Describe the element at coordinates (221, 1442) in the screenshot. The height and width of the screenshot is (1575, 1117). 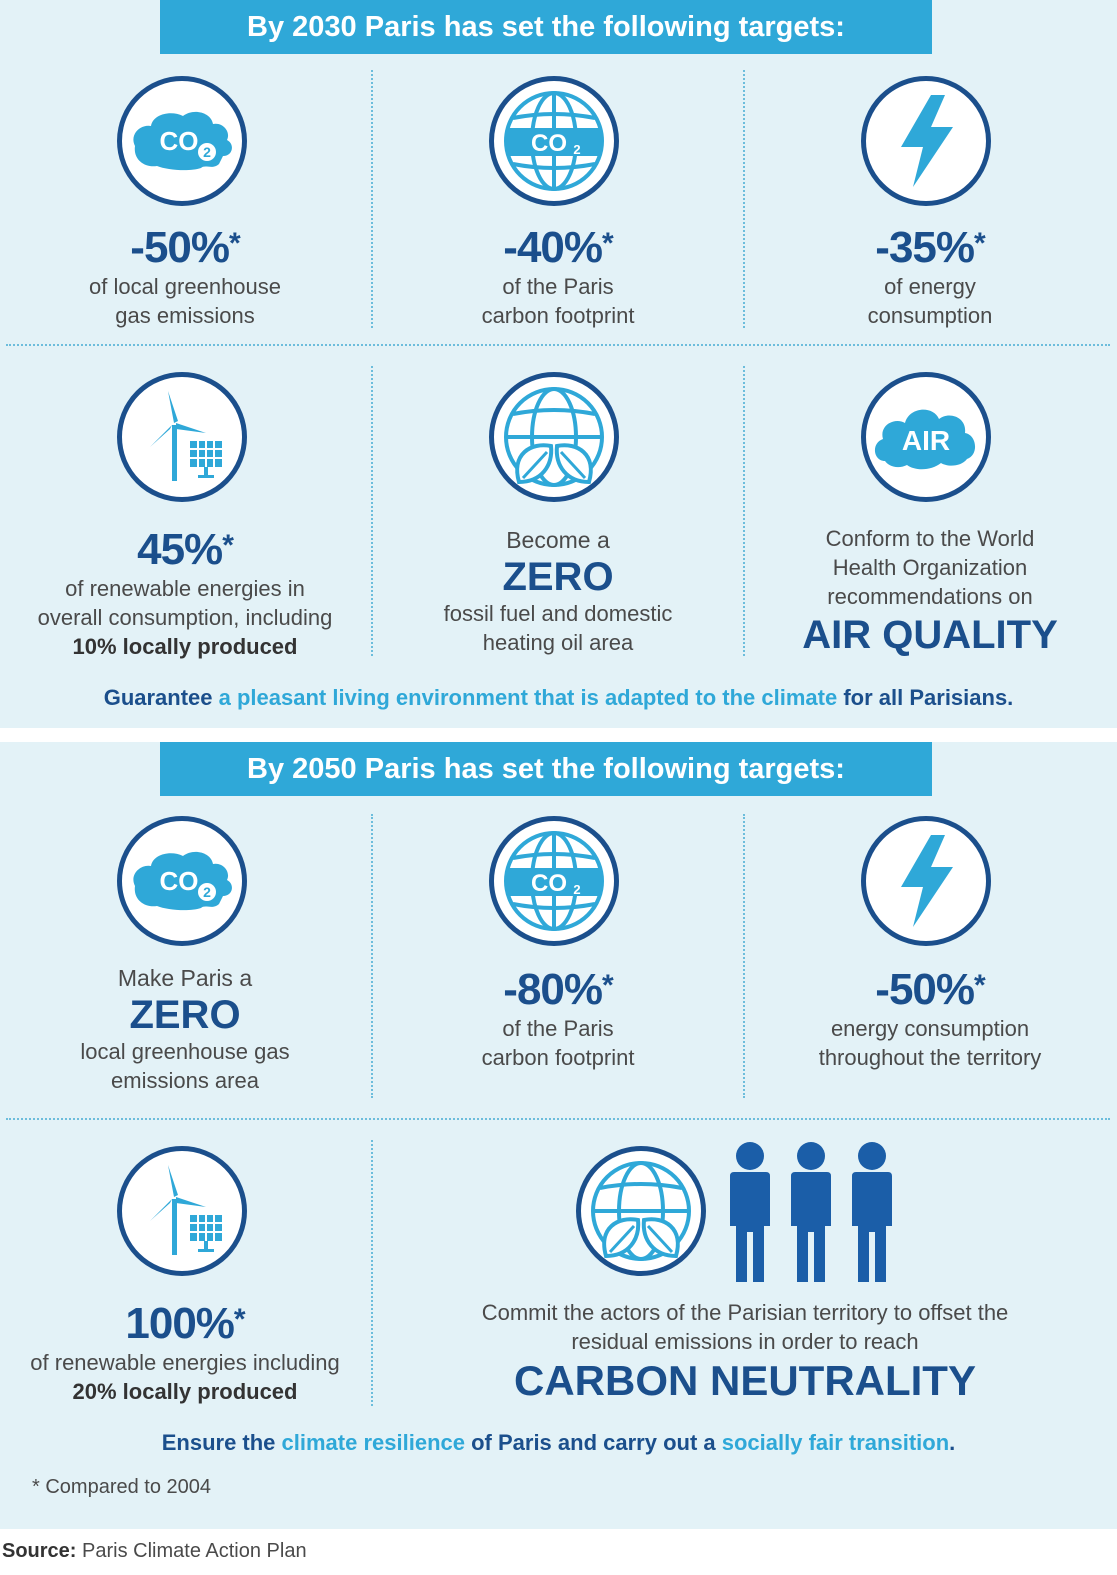
I see `tagline-part: Ensure the` at that location.